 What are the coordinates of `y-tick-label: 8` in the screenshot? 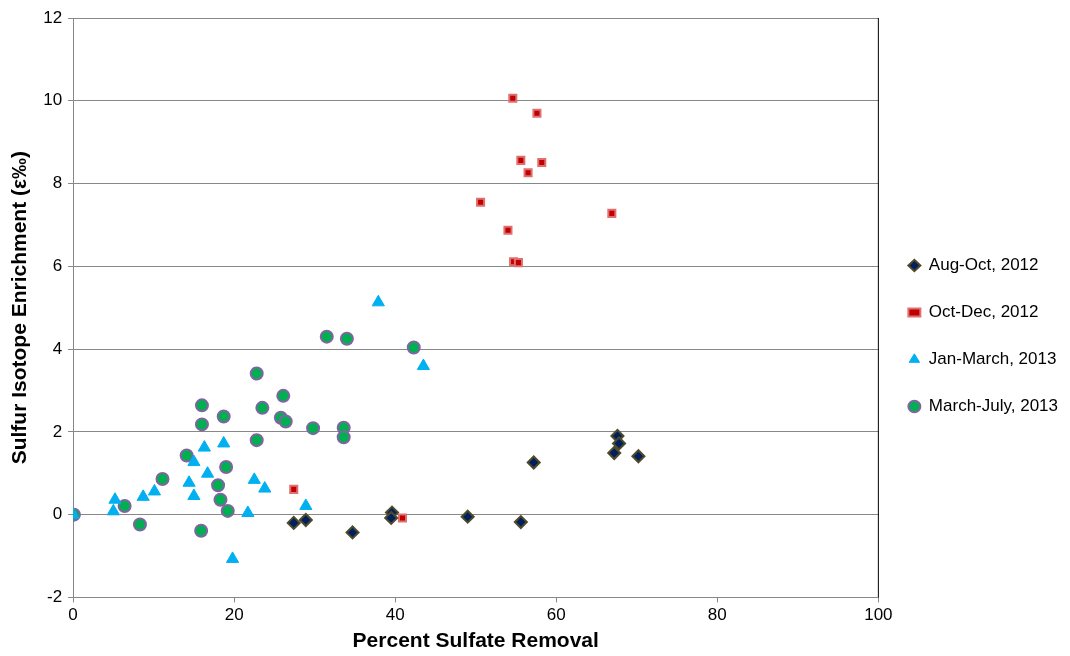 It's located at (57, 183).